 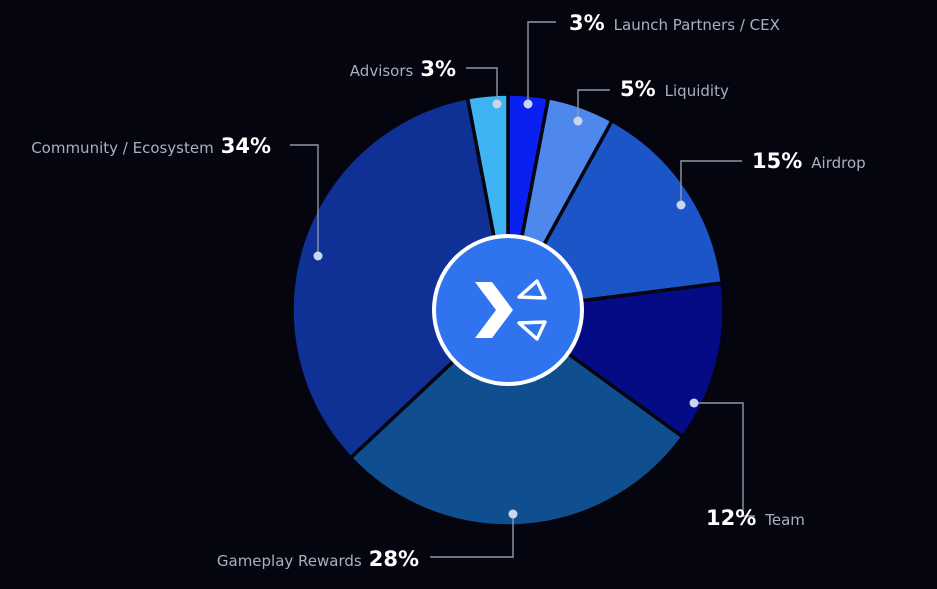 What do you see at coordinates (541, 62) in the screenshot?
I see `leader-line-launch-partners` at bounding box center [541, 62].